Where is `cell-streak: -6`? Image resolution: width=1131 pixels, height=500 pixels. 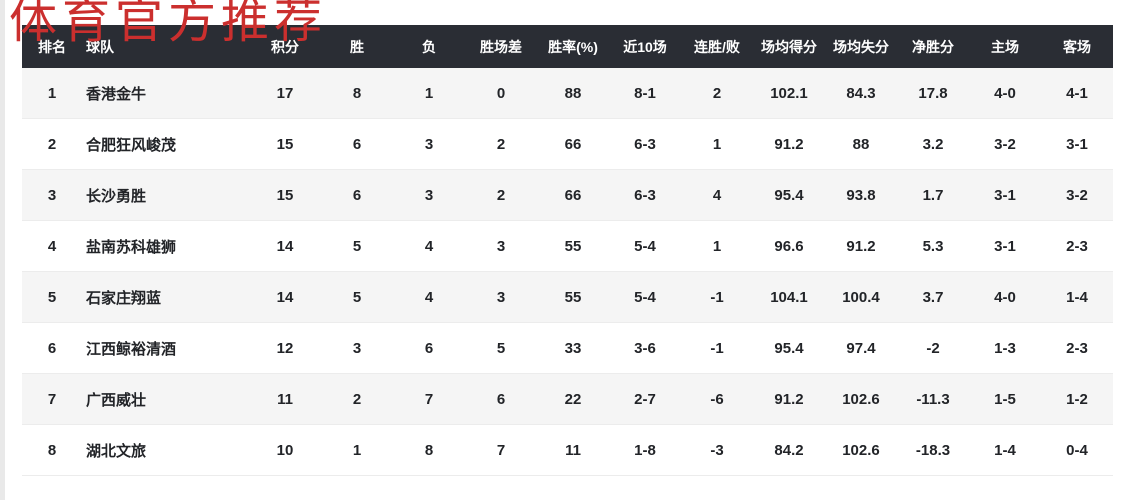
cell-streak: -6 is located at coordinates (717, 399).